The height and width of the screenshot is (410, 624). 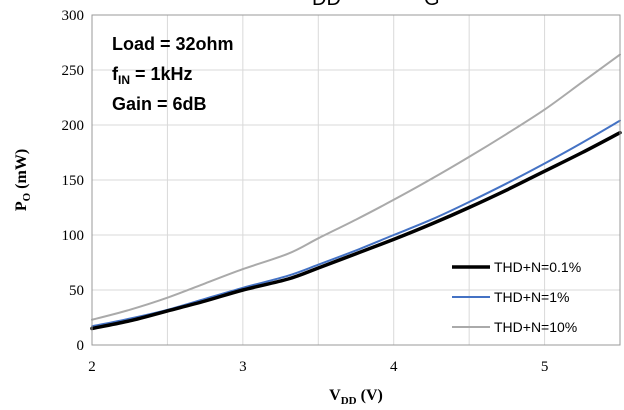 What do you see at coordinates (531, 297) in the screenshot?
I see `legend-label: THD+N=1%` at bounding box center [531, 297].